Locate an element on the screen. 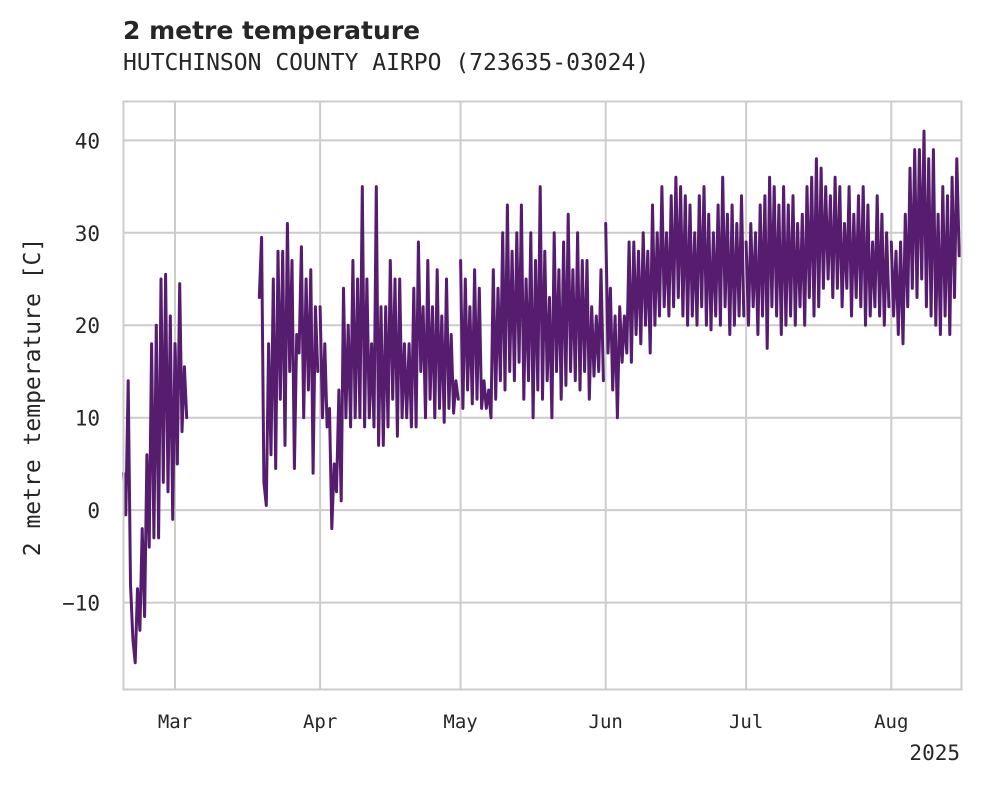 This screenshot has height=785, width=981. y-tick-labels: −10 0 10 20 30 40 is located at coordinates (81, 372).